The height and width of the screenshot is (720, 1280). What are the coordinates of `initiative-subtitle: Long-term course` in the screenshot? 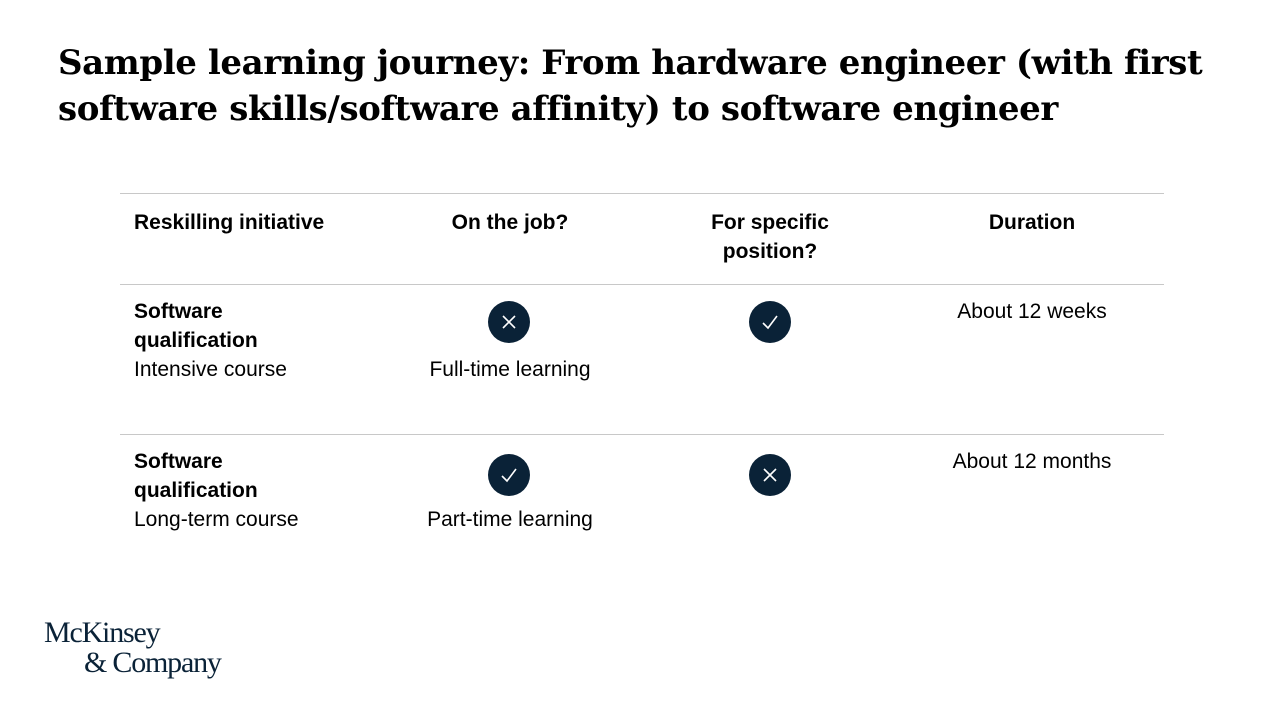 It's located at (216, 519).